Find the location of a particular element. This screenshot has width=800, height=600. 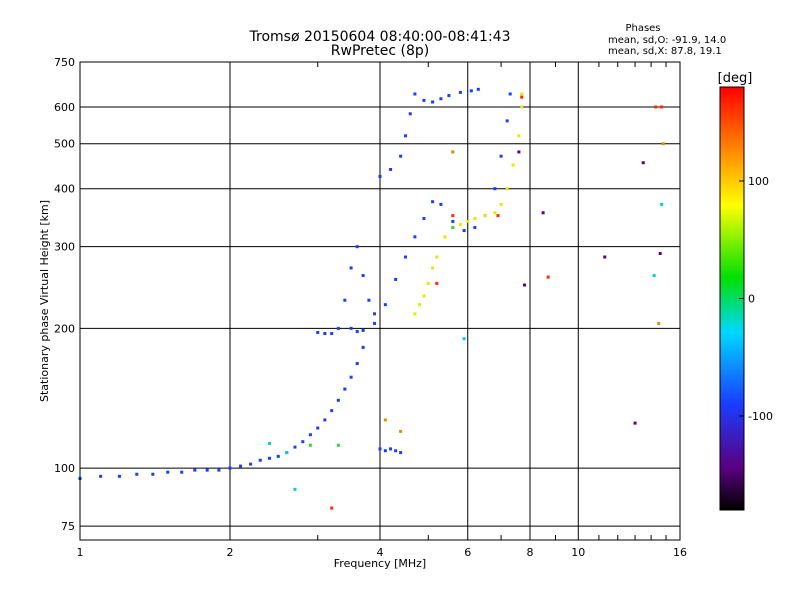

y-tick-label: 600 is located at coordinates (64, 107).